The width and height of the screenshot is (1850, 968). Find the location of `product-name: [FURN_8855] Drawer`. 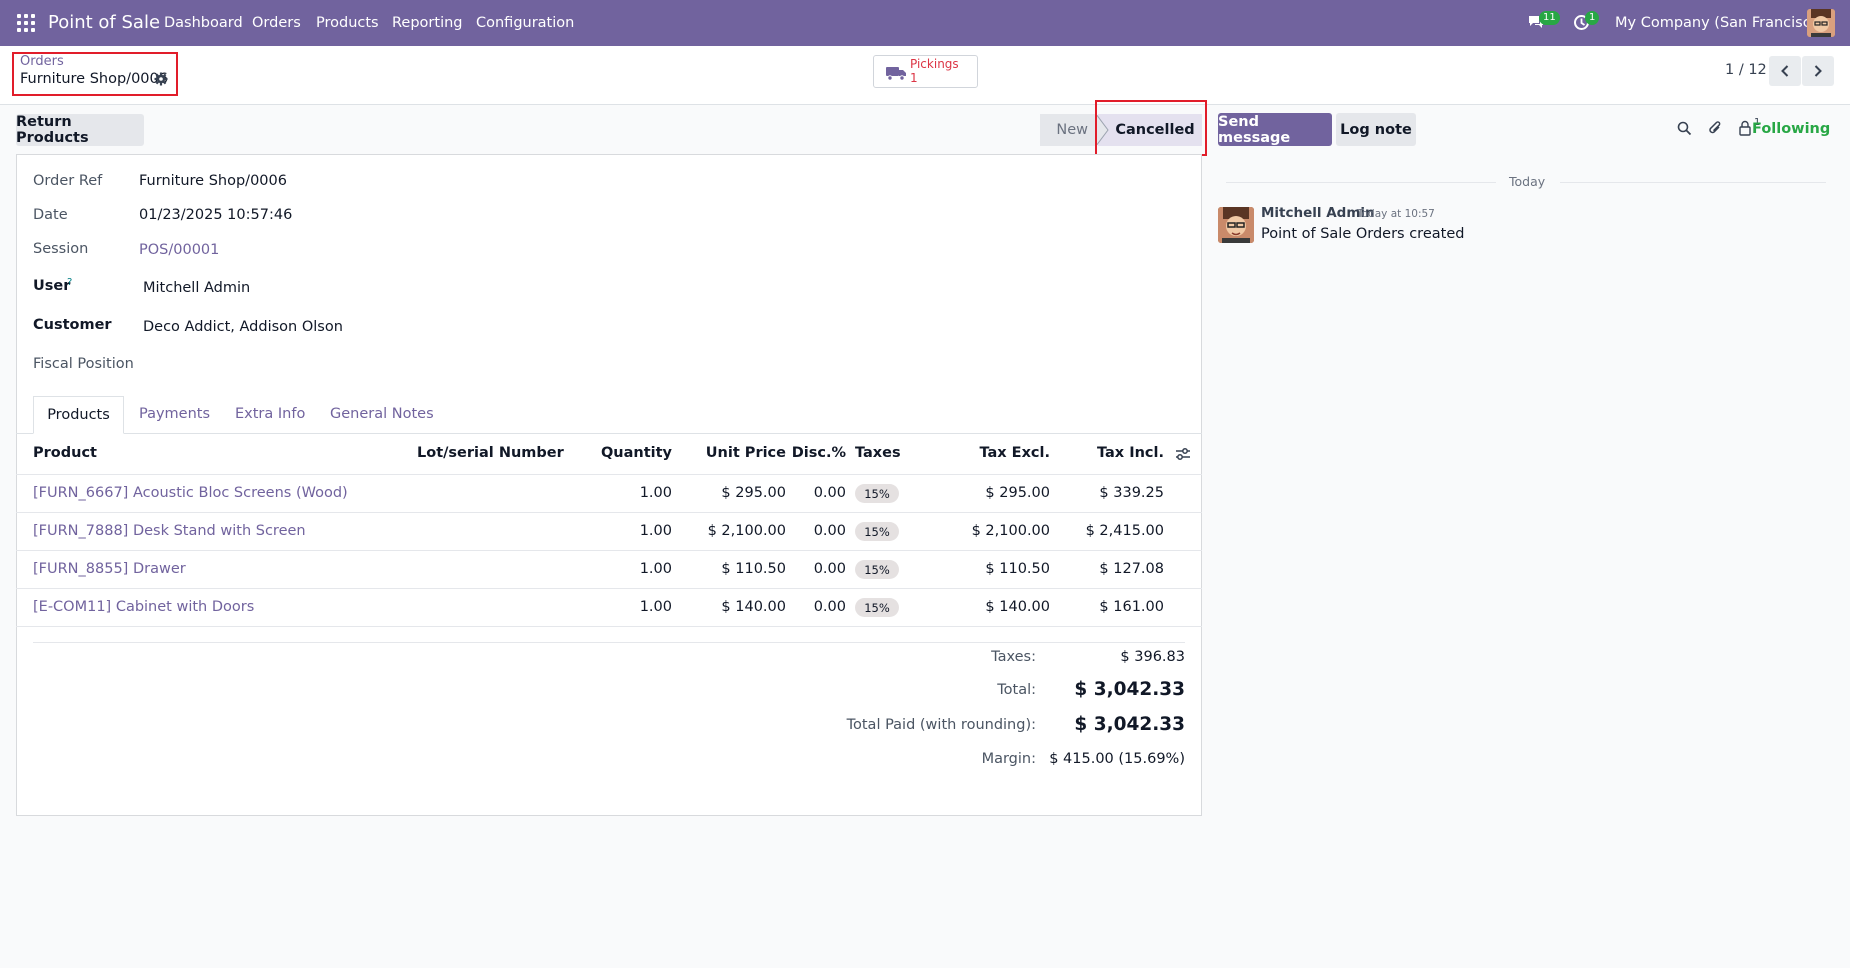

product-name: [FURN_8855] Drawer is located at coordinates (109, 569).